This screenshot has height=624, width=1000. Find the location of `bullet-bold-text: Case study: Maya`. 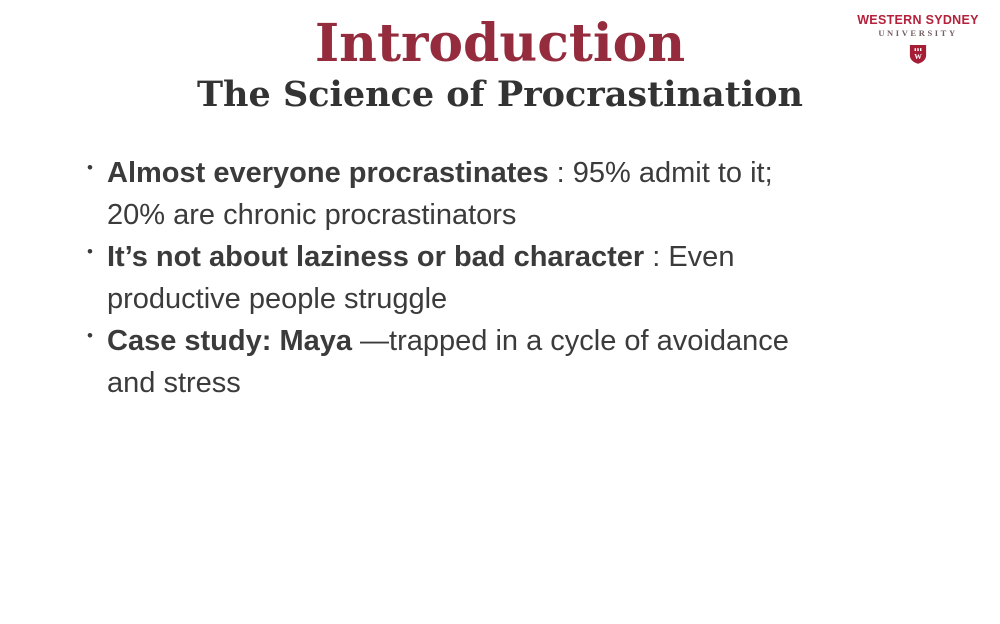

bullet-bold-text: Case study: Maya is located at coordinates (229, 340).